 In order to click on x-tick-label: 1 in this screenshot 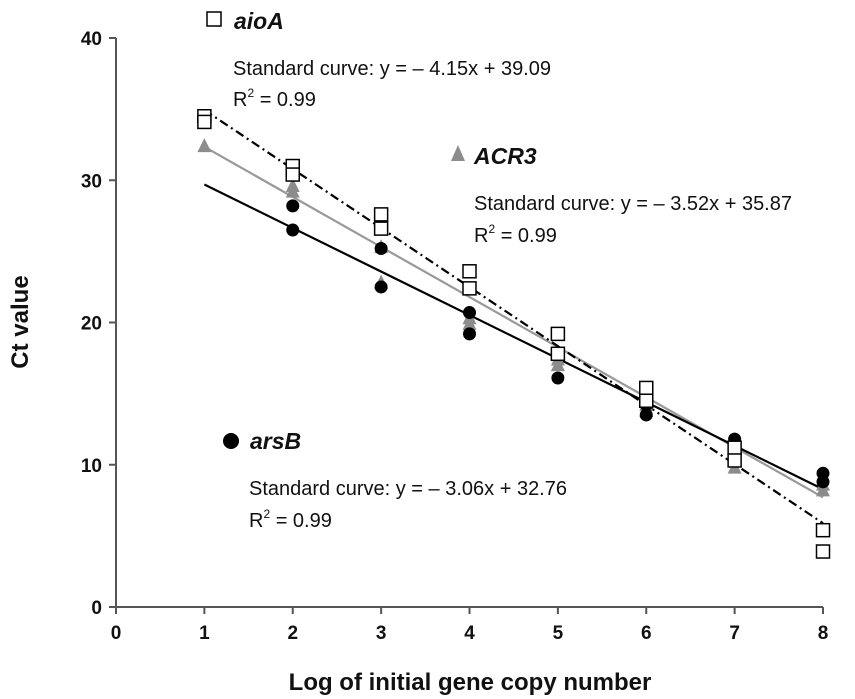, I will do `click(204, 633)`.